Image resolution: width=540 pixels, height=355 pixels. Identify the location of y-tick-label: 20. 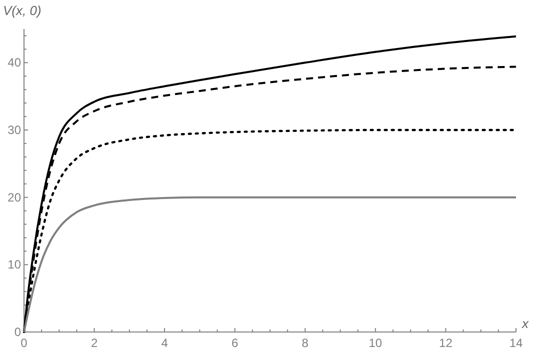
(15, 197).